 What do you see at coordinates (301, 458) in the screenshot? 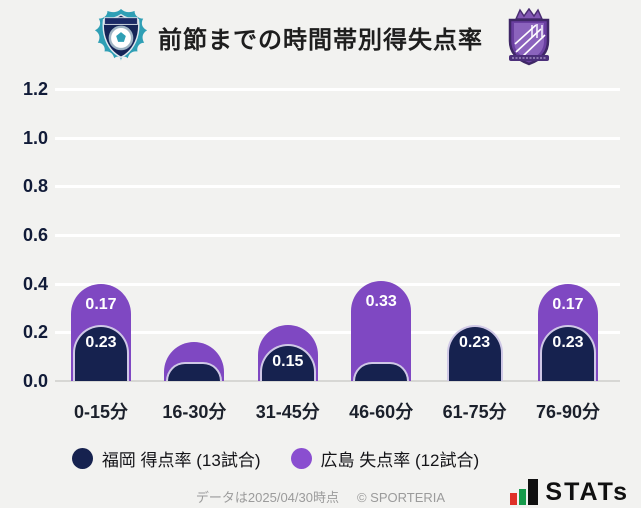
I see `hiroshima-swatch-icon` at bounding box center [301, 458].